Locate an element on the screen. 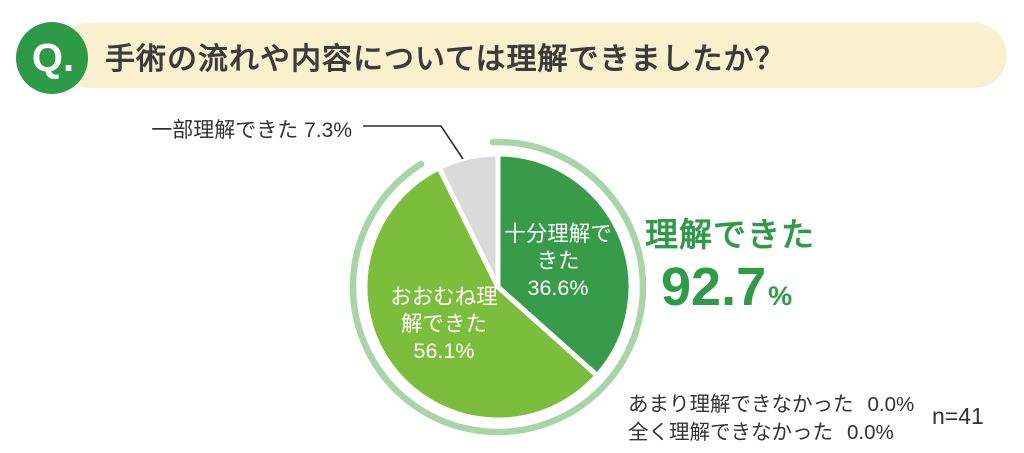 This screenshot has height=453, width=1024. sample-size-label: n=41 is located at coordinates (958, 416).